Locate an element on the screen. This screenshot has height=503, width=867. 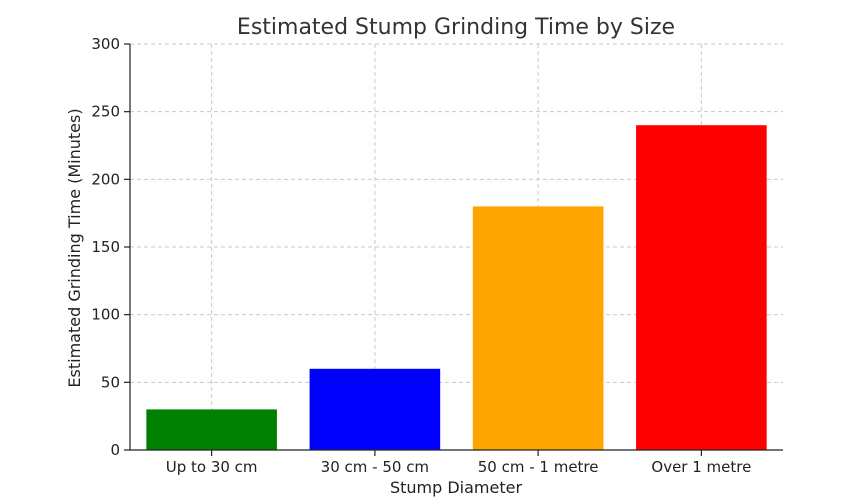
x-axis-label: Stump Diameter is located at coordinates (456, 487).